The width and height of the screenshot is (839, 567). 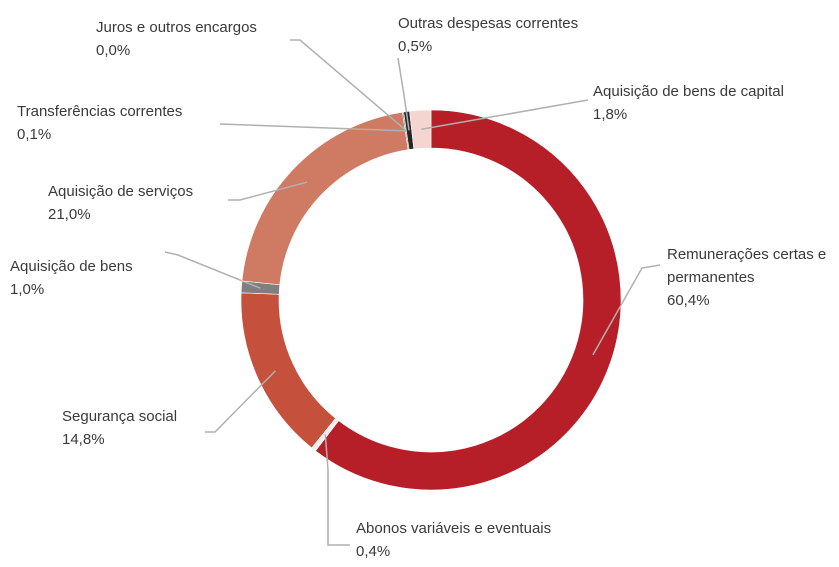 I want to click on category-label: Segurança social, so click(x=120, y=416).